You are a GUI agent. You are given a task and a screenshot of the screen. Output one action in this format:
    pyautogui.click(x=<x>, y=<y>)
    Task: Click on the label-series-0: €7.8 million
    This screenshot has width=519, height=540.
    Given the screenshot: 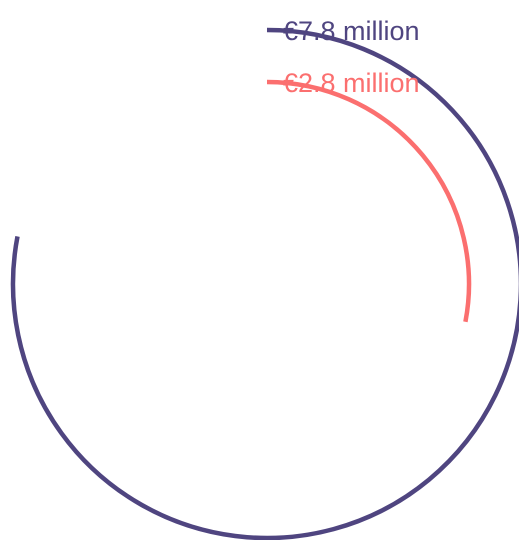 What is the action you would take?
    pyautogui.click(x=351, y=31)
    